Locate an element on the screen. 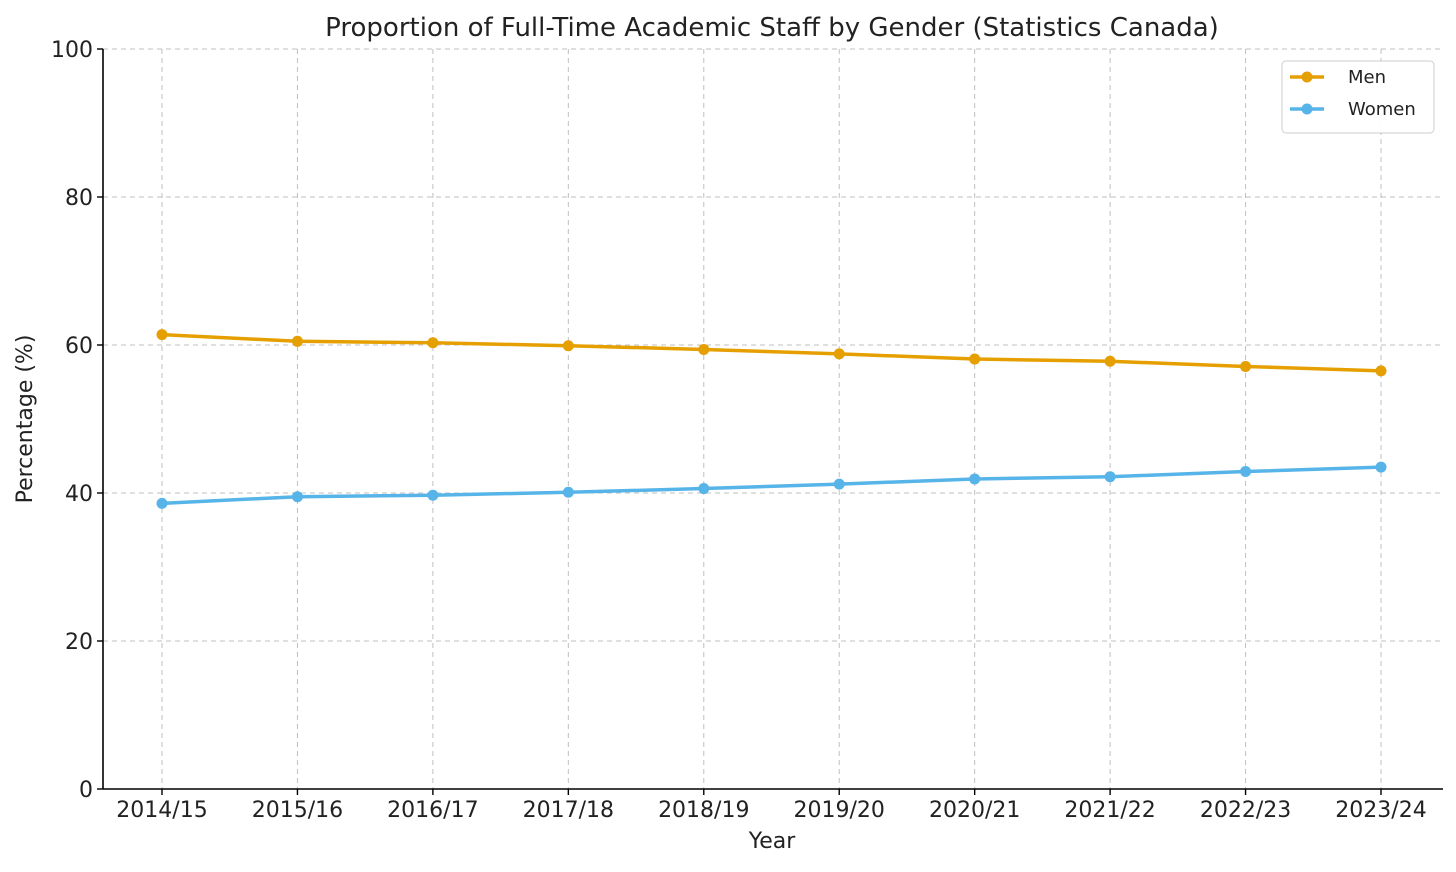 Image resolution: width=1456 pixels, height=872 pixels. x-tick-label: 2016/17 is located at coordinates (432, 810).